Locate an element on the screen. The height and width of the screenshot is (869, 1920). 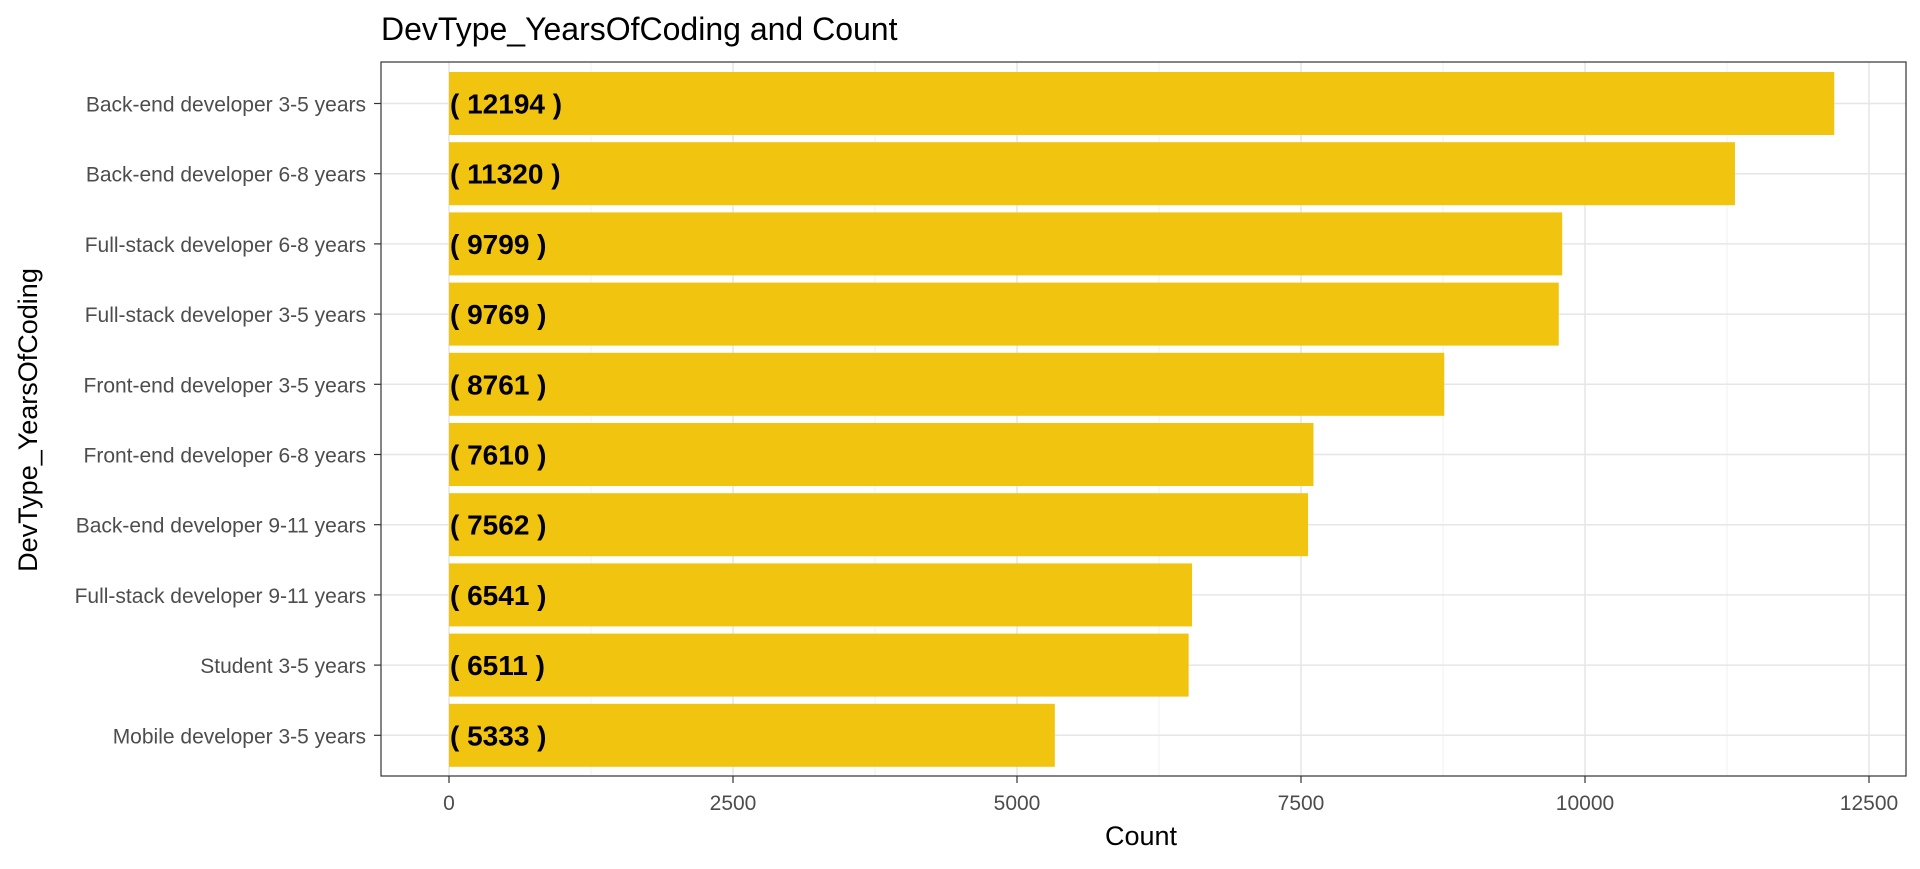
chart-title: DevType_YearsOfCoding and Count is located at coordinates (639, 29).